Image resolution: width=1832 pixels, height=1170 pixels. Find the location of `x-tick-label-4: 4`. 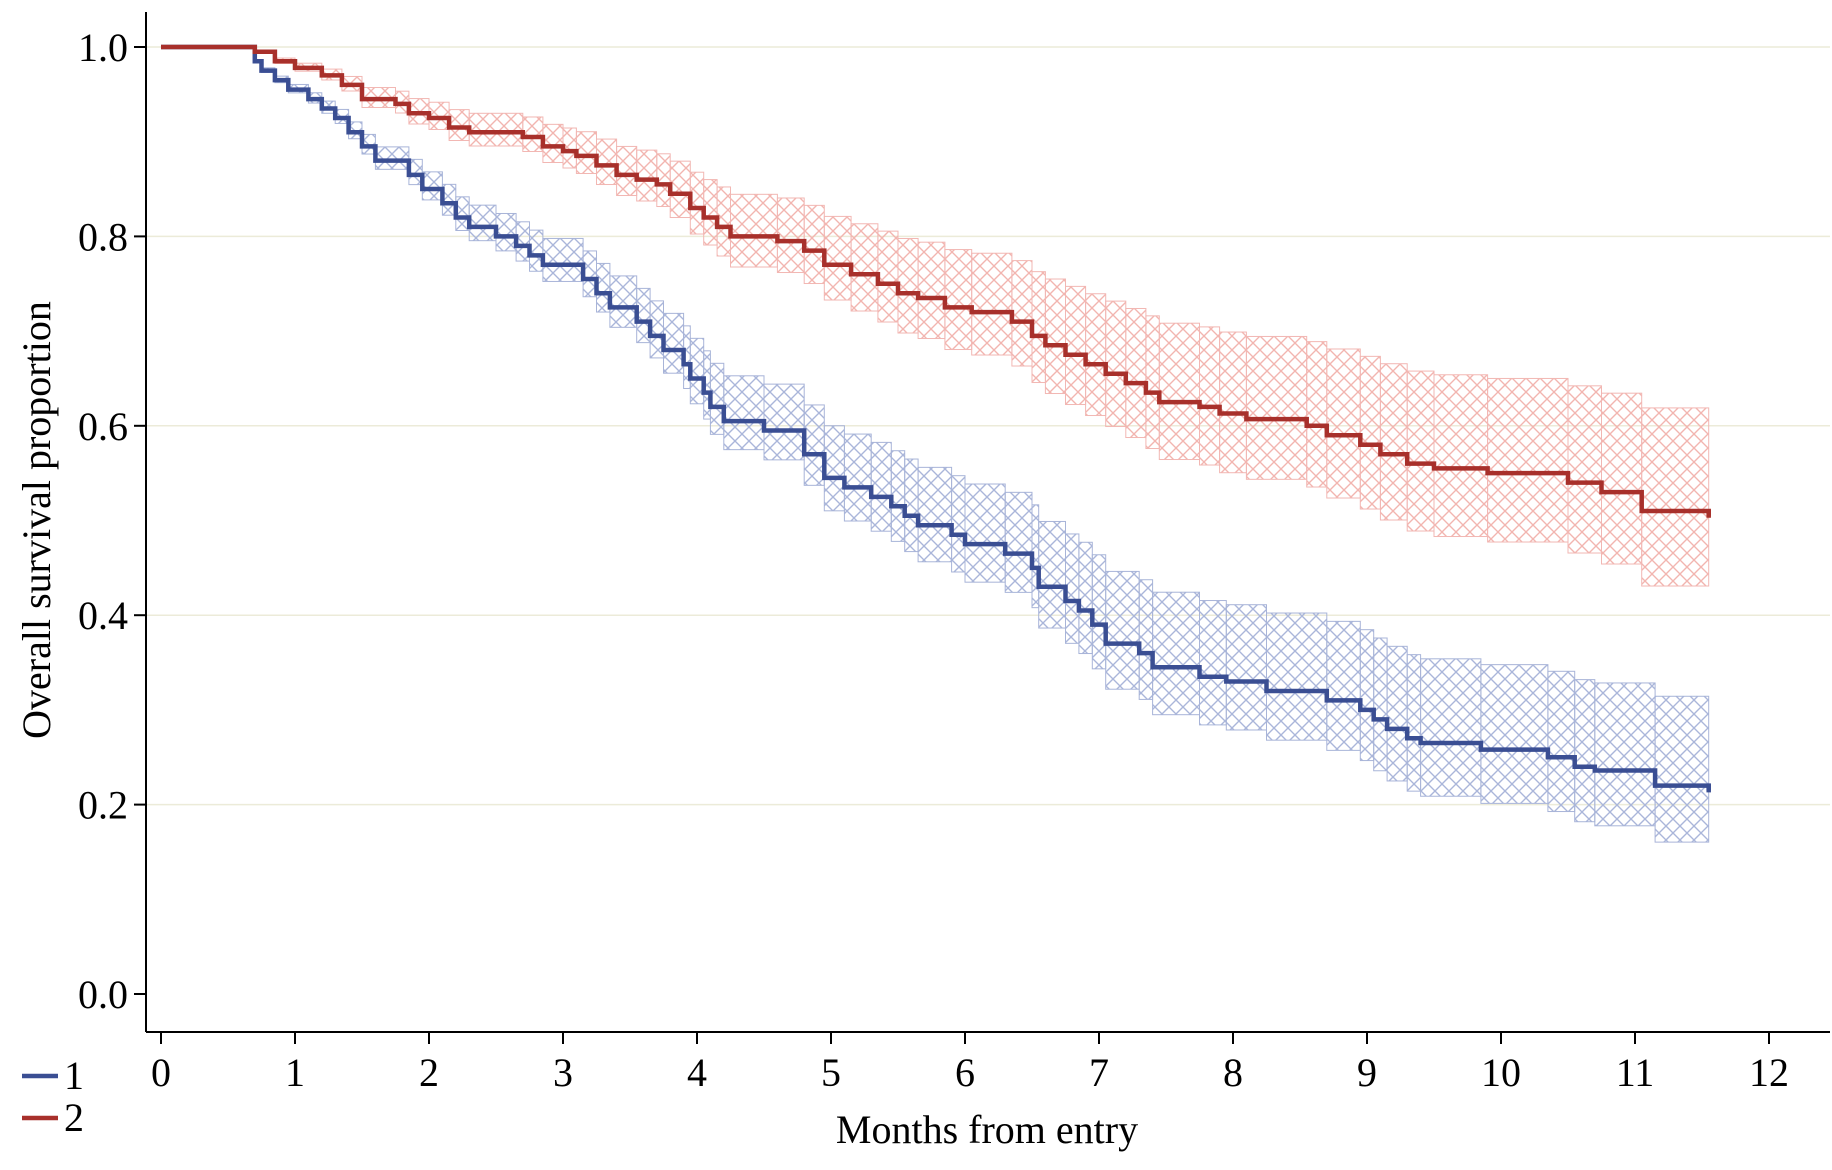

x-tick-label-4: 4 is located at coordinates (697, 1072).